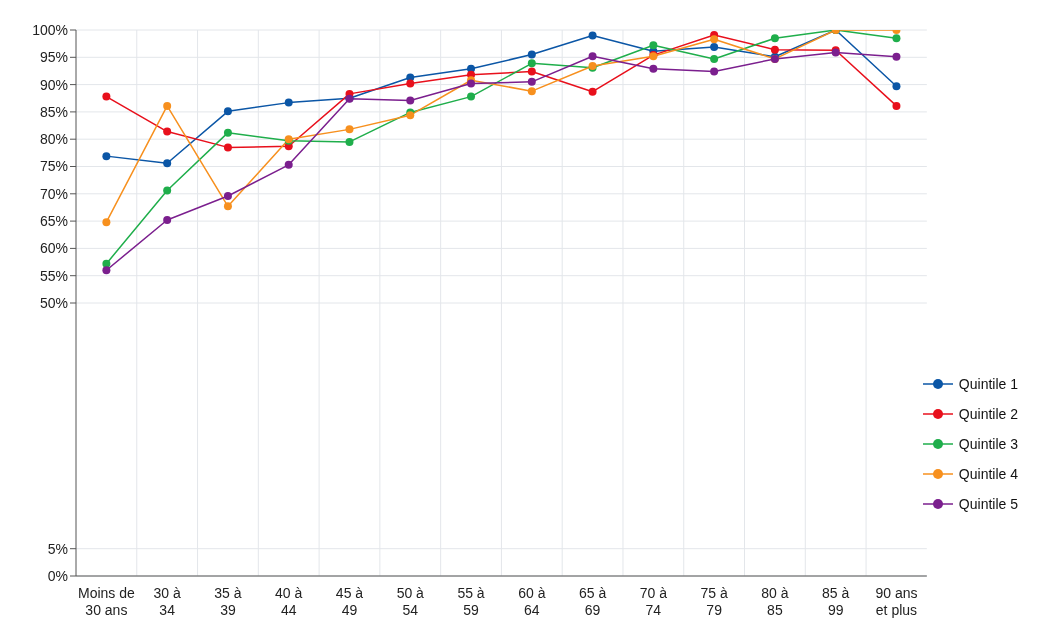  I want to click on legend-label: Quintile 4, so click(988, 474).